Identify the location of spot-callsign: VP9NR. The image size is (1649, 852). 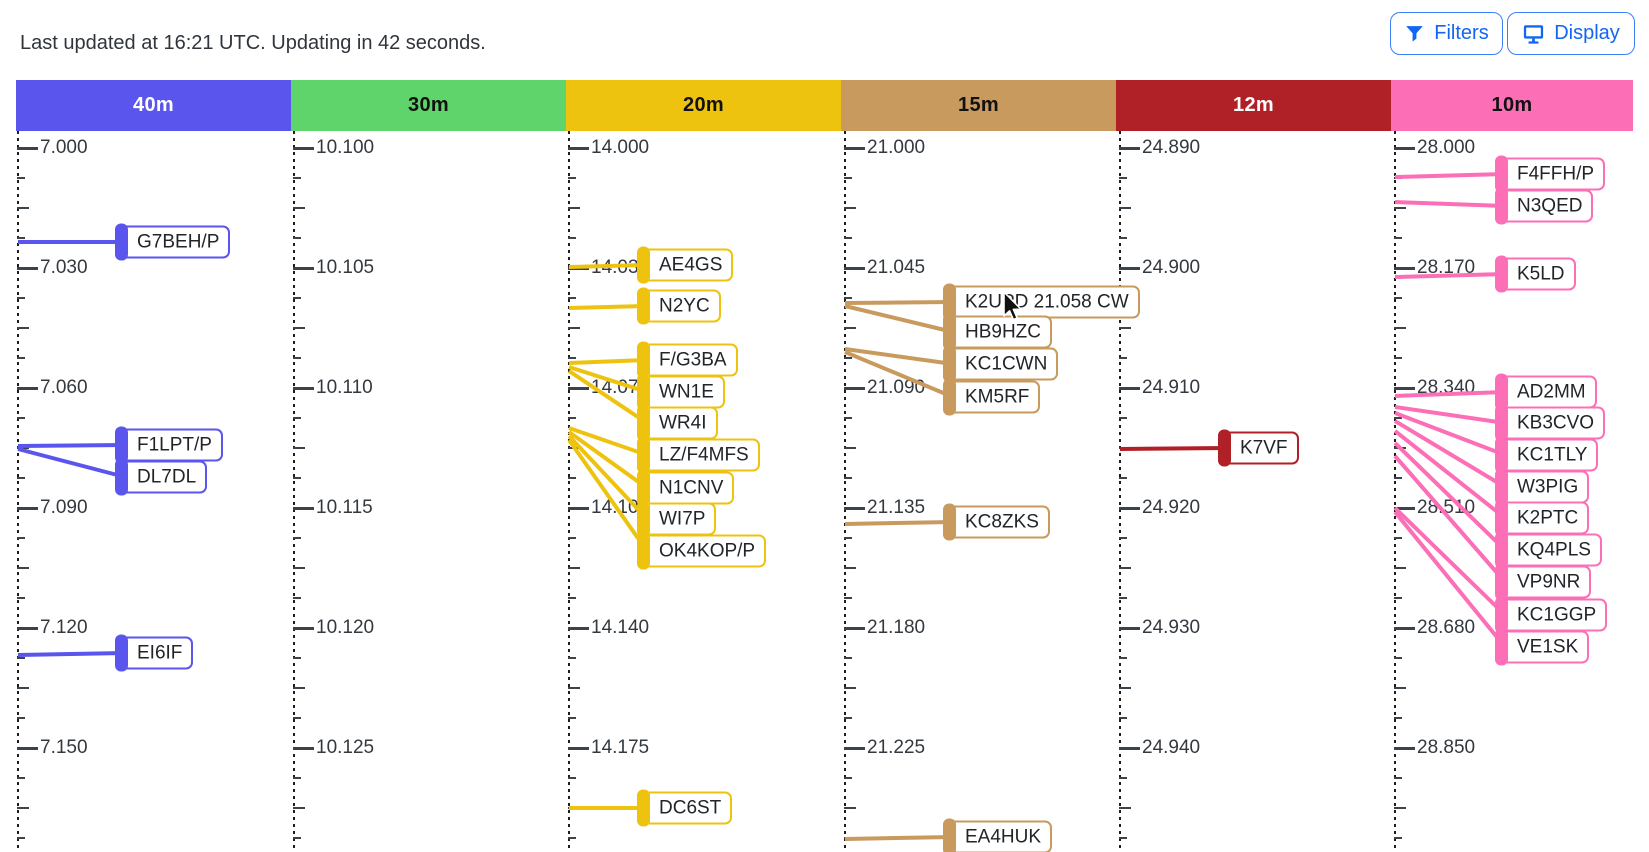
(1549, 581).